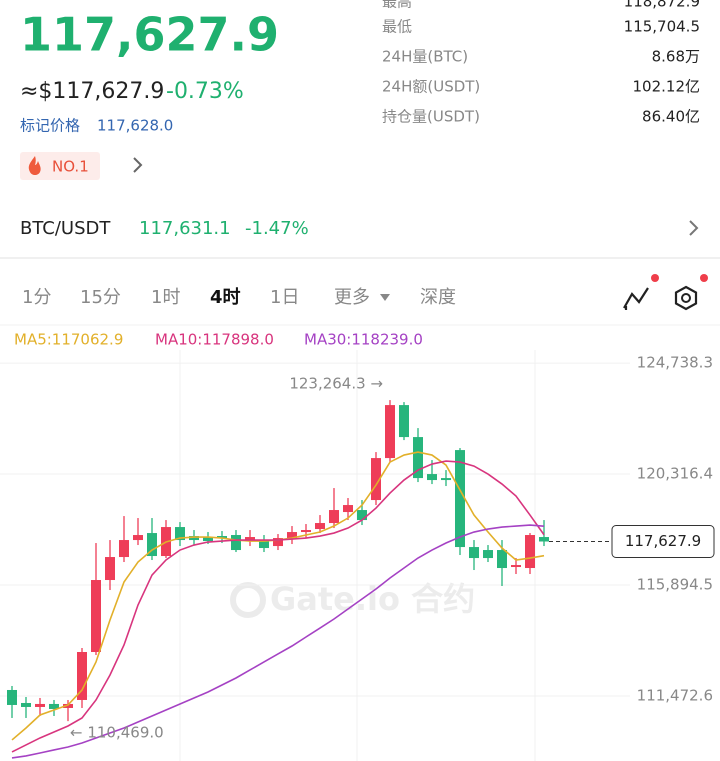 This screenshot has width=720, height=761. What do you see at coordinates (165, 297) in the screenshot?
I see `tab: 1时` at bounding box center [165, 297].